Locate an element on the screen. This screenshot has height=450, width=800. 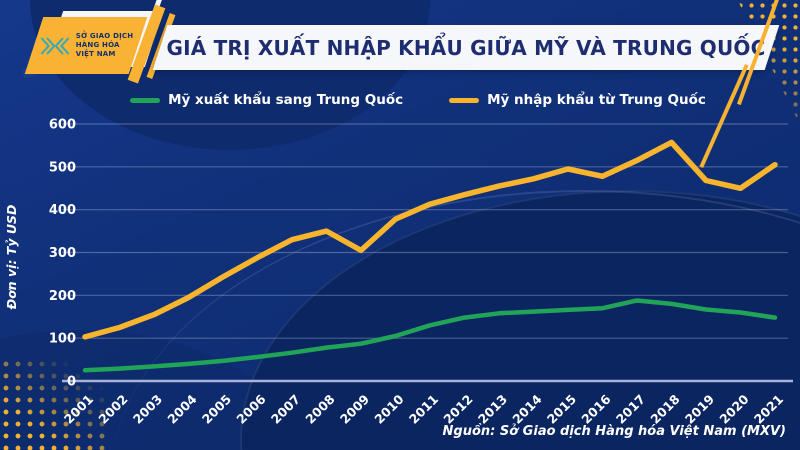
x-tick-label: 2013 is located at coordinates (492, 409).